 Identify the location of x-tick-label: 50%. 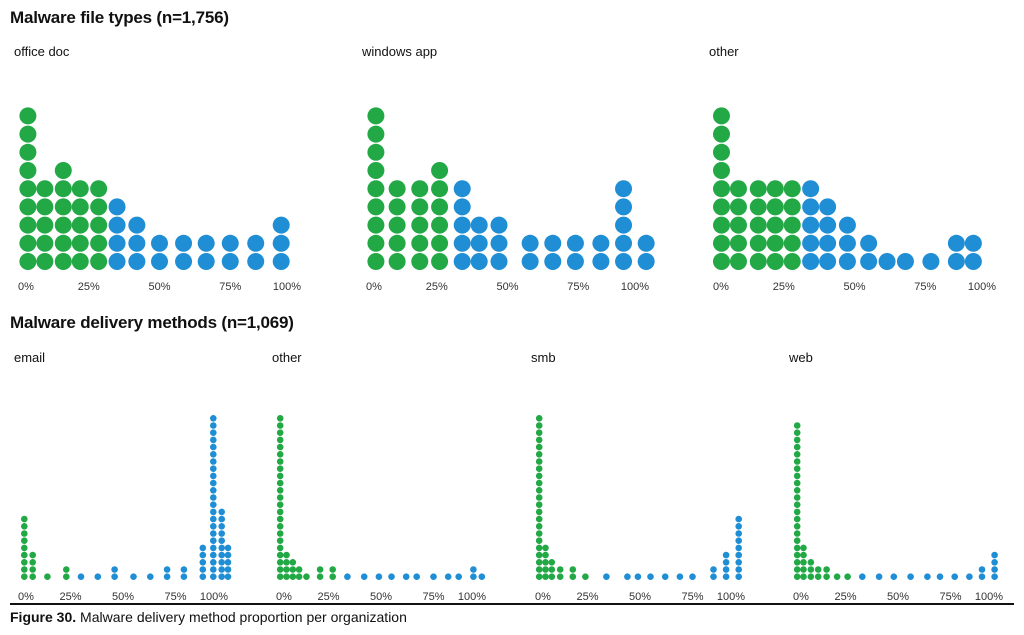
(898, 597).